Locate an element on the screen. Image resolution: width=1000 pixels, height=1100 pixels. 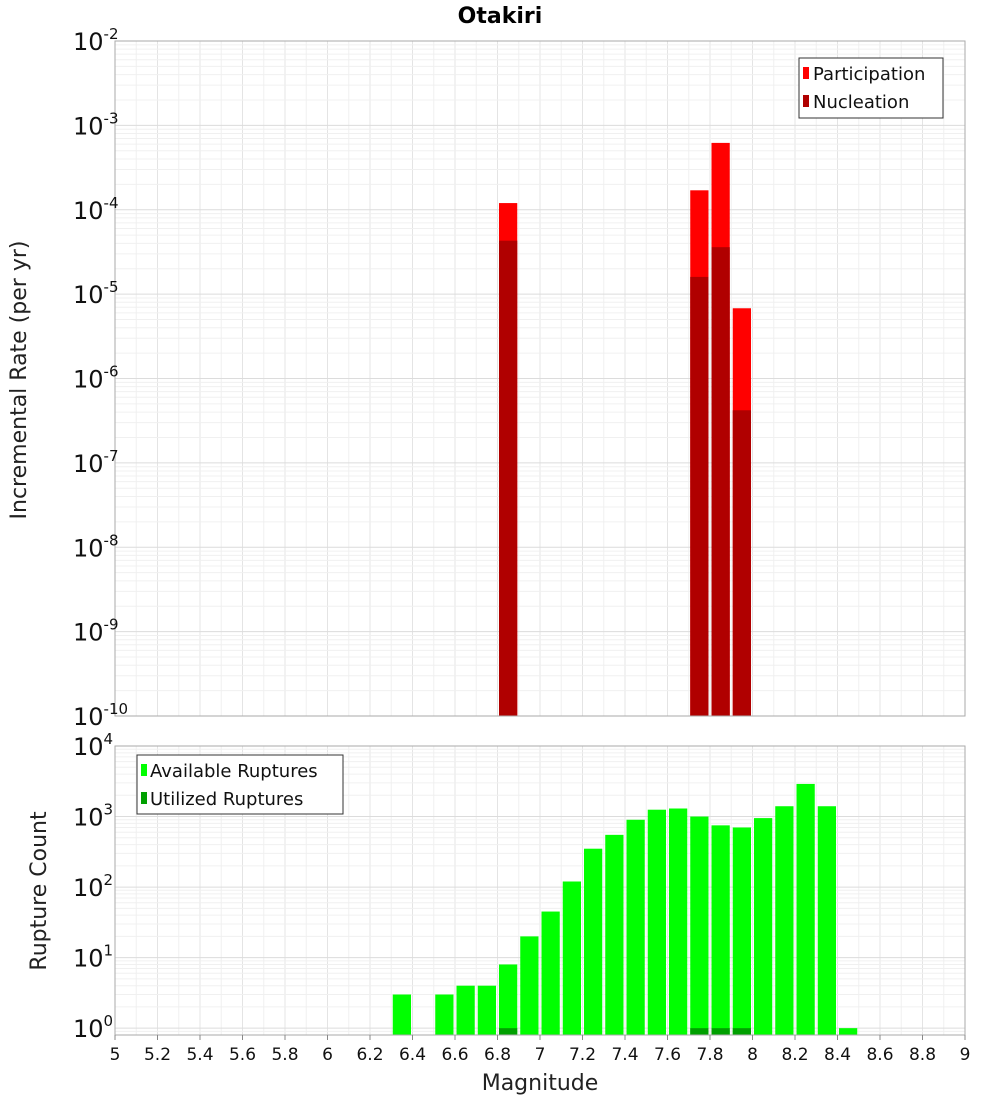
y-tick-label: 10⁴ is located at coordinates (93, 745).